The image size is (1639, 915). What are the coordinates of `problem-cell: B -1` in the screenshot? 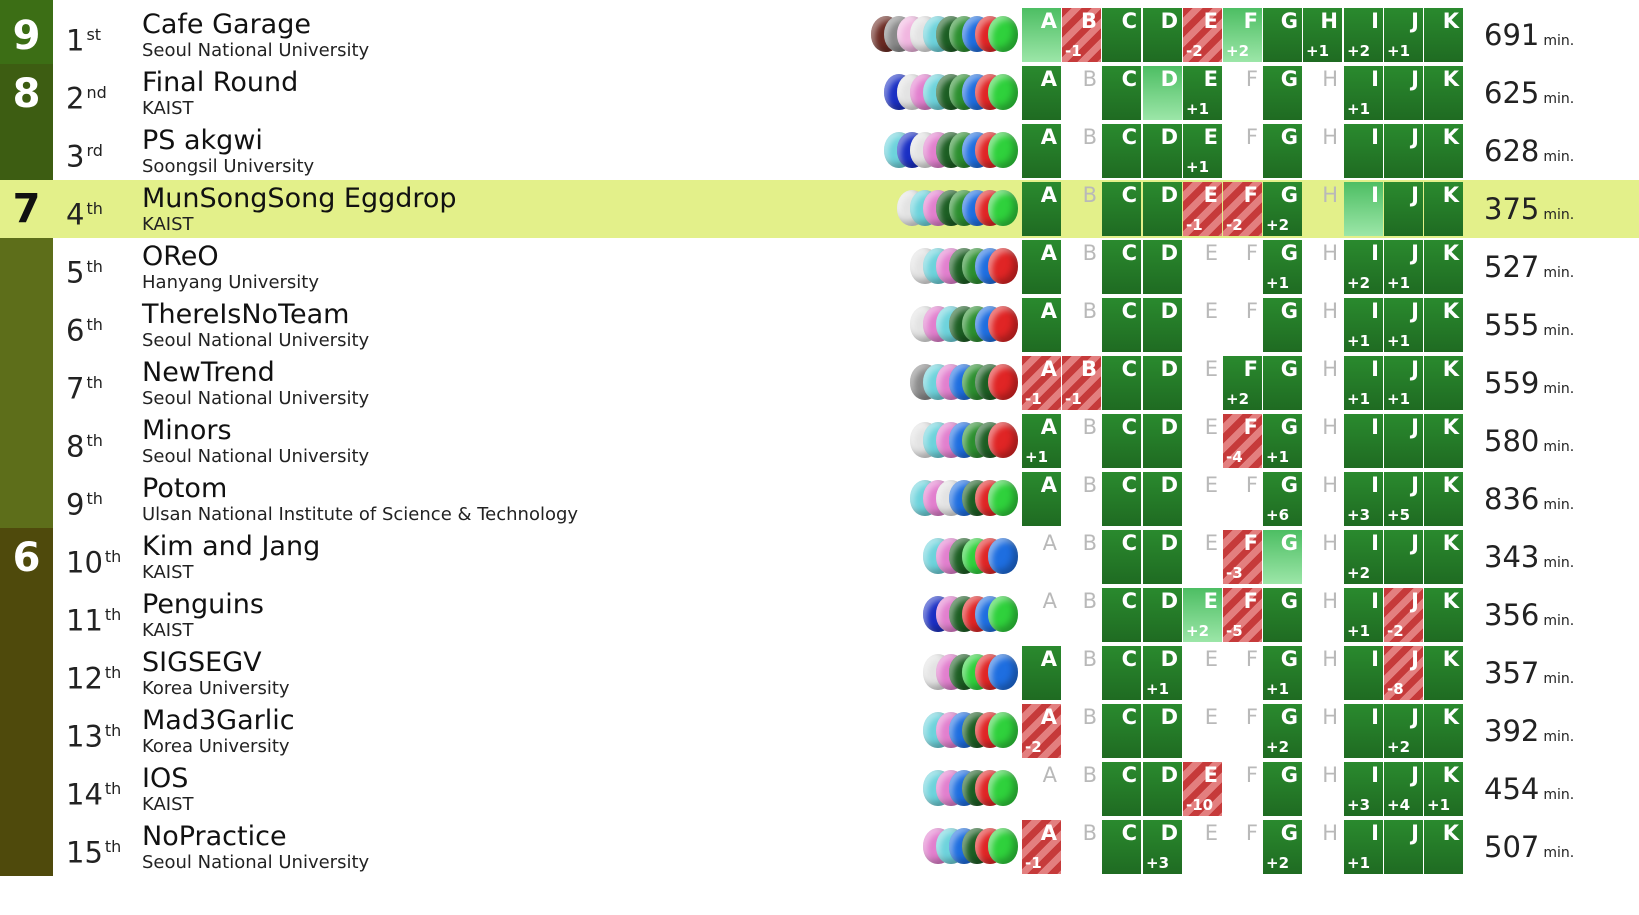 It's located at (1081, 35).